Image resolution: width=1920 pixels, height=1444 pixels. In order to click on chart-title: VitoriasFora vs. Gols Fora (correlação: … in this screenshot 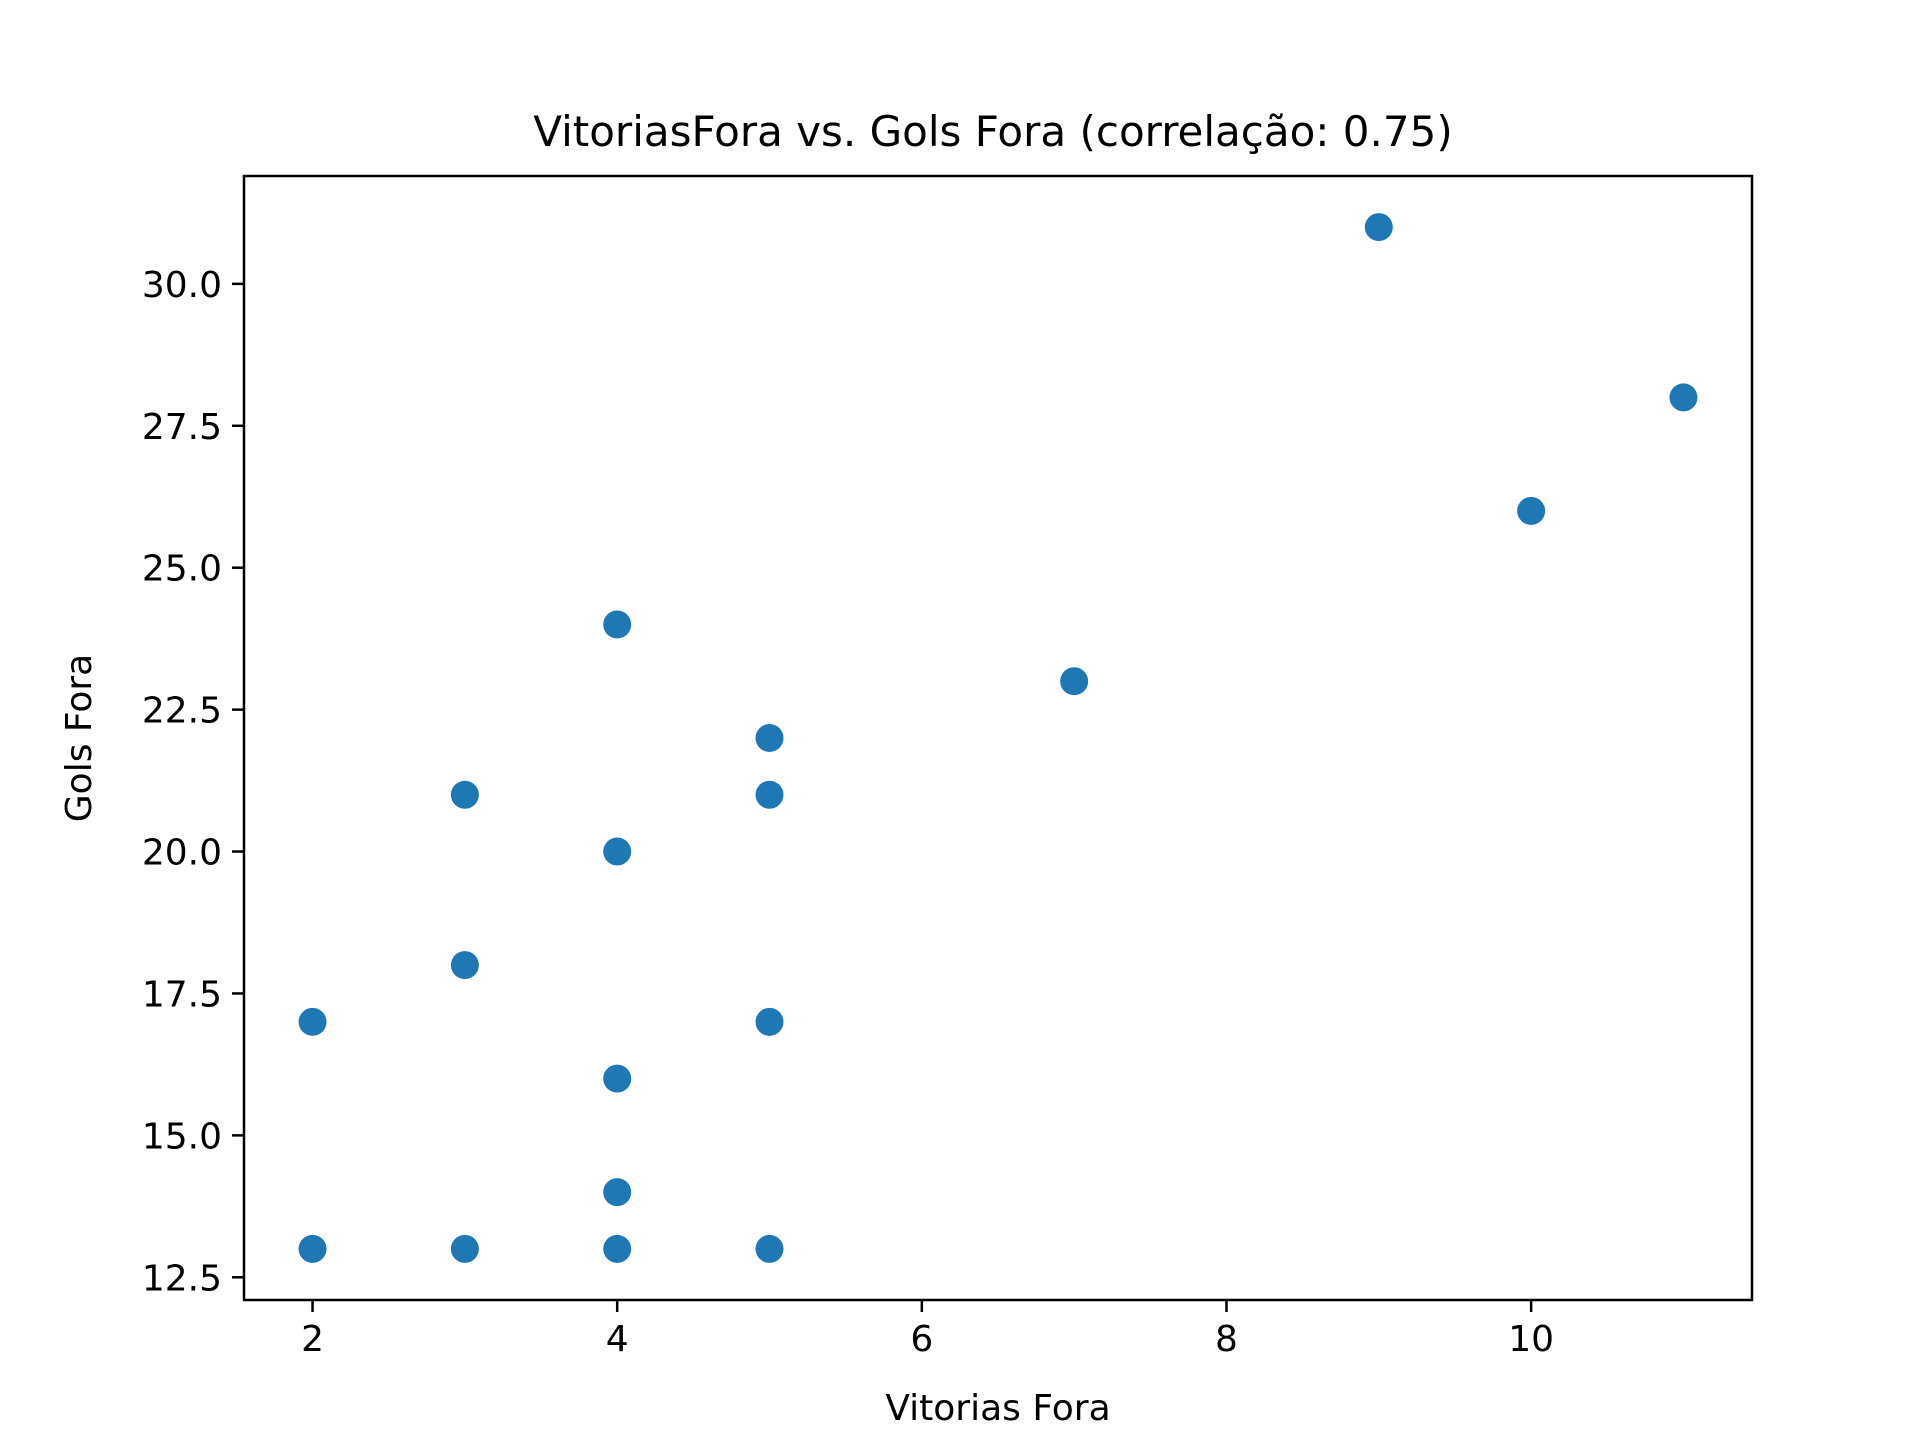, I will do `click(992, 131)`.